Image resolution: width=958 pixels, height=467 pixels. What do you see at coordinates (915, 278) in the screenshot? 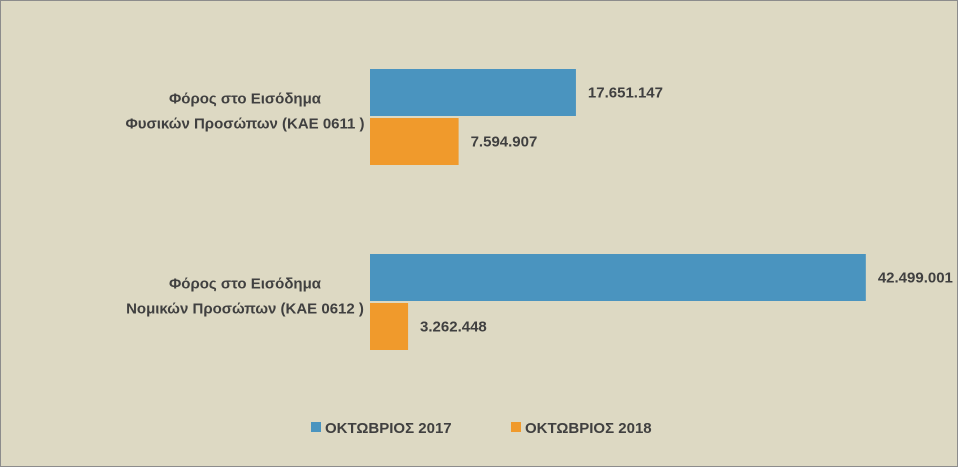
I see `value-label: 42.499.001` at bounding box center [915, 278].